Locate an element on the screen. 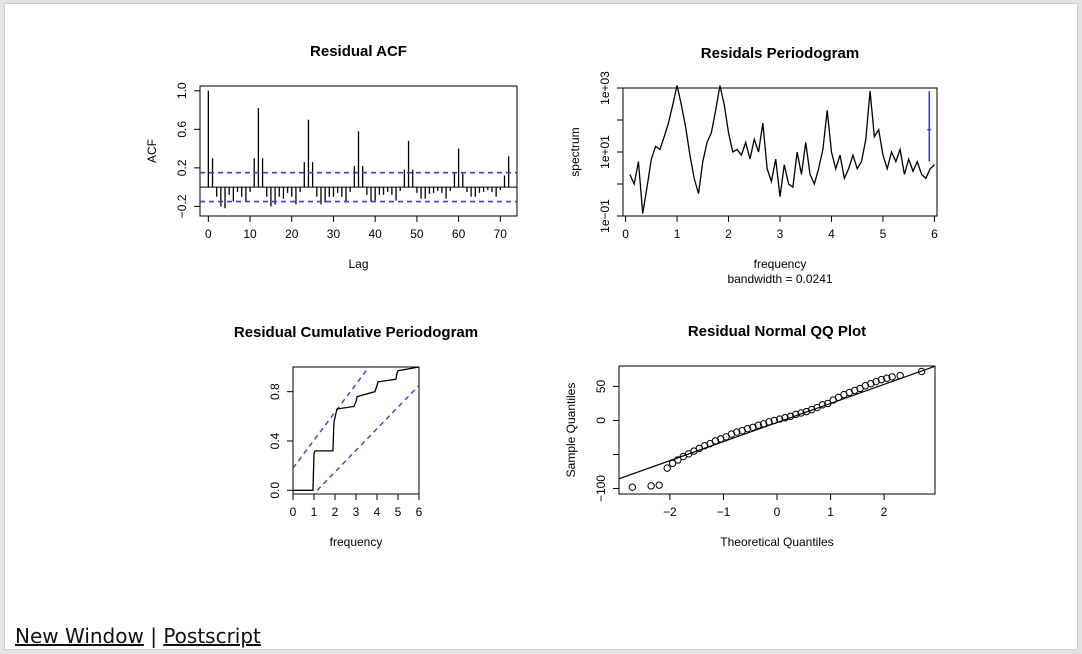 The width and height of the screenshot is (1082, 654). spectrum-line is located at coordinates (782, 149).